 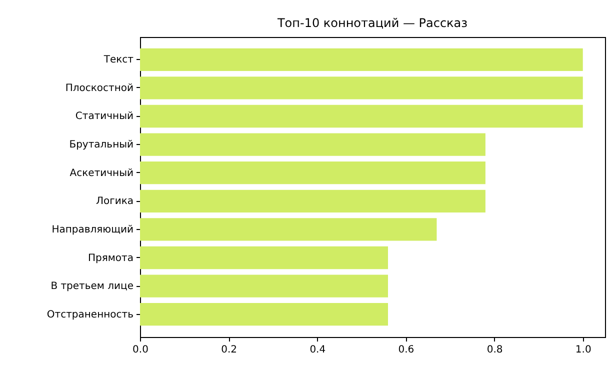 I want to click on y-tick-label: Направляющий, so click(x=93, y=230).